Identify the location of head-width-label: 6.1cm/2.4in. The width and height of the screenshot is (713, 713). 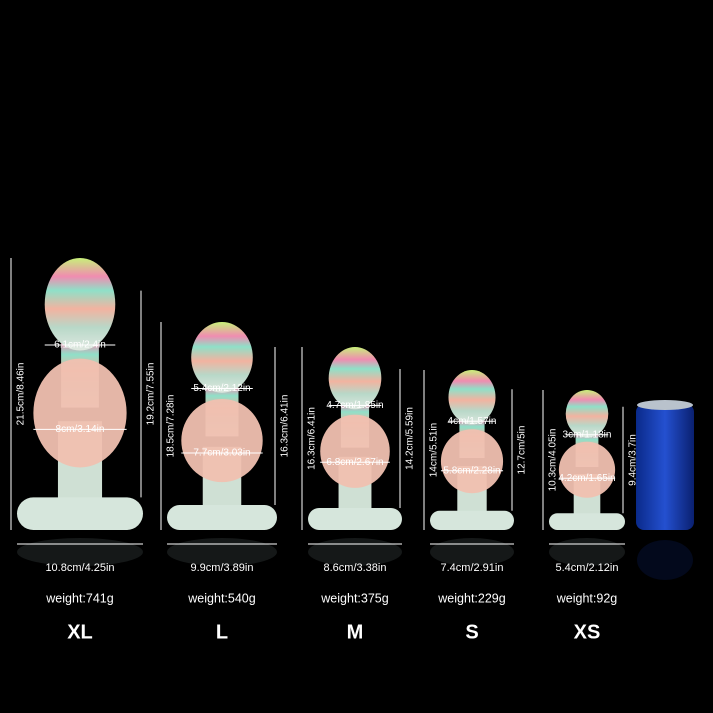
(80, 345).